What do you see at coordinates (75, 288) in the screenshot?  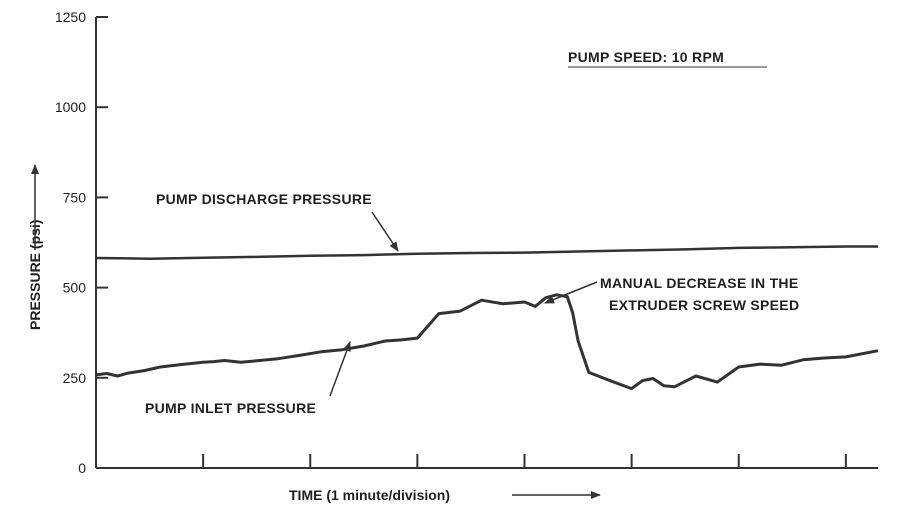 I see `y-tick-label: 500` at bounding box center [75, 288].